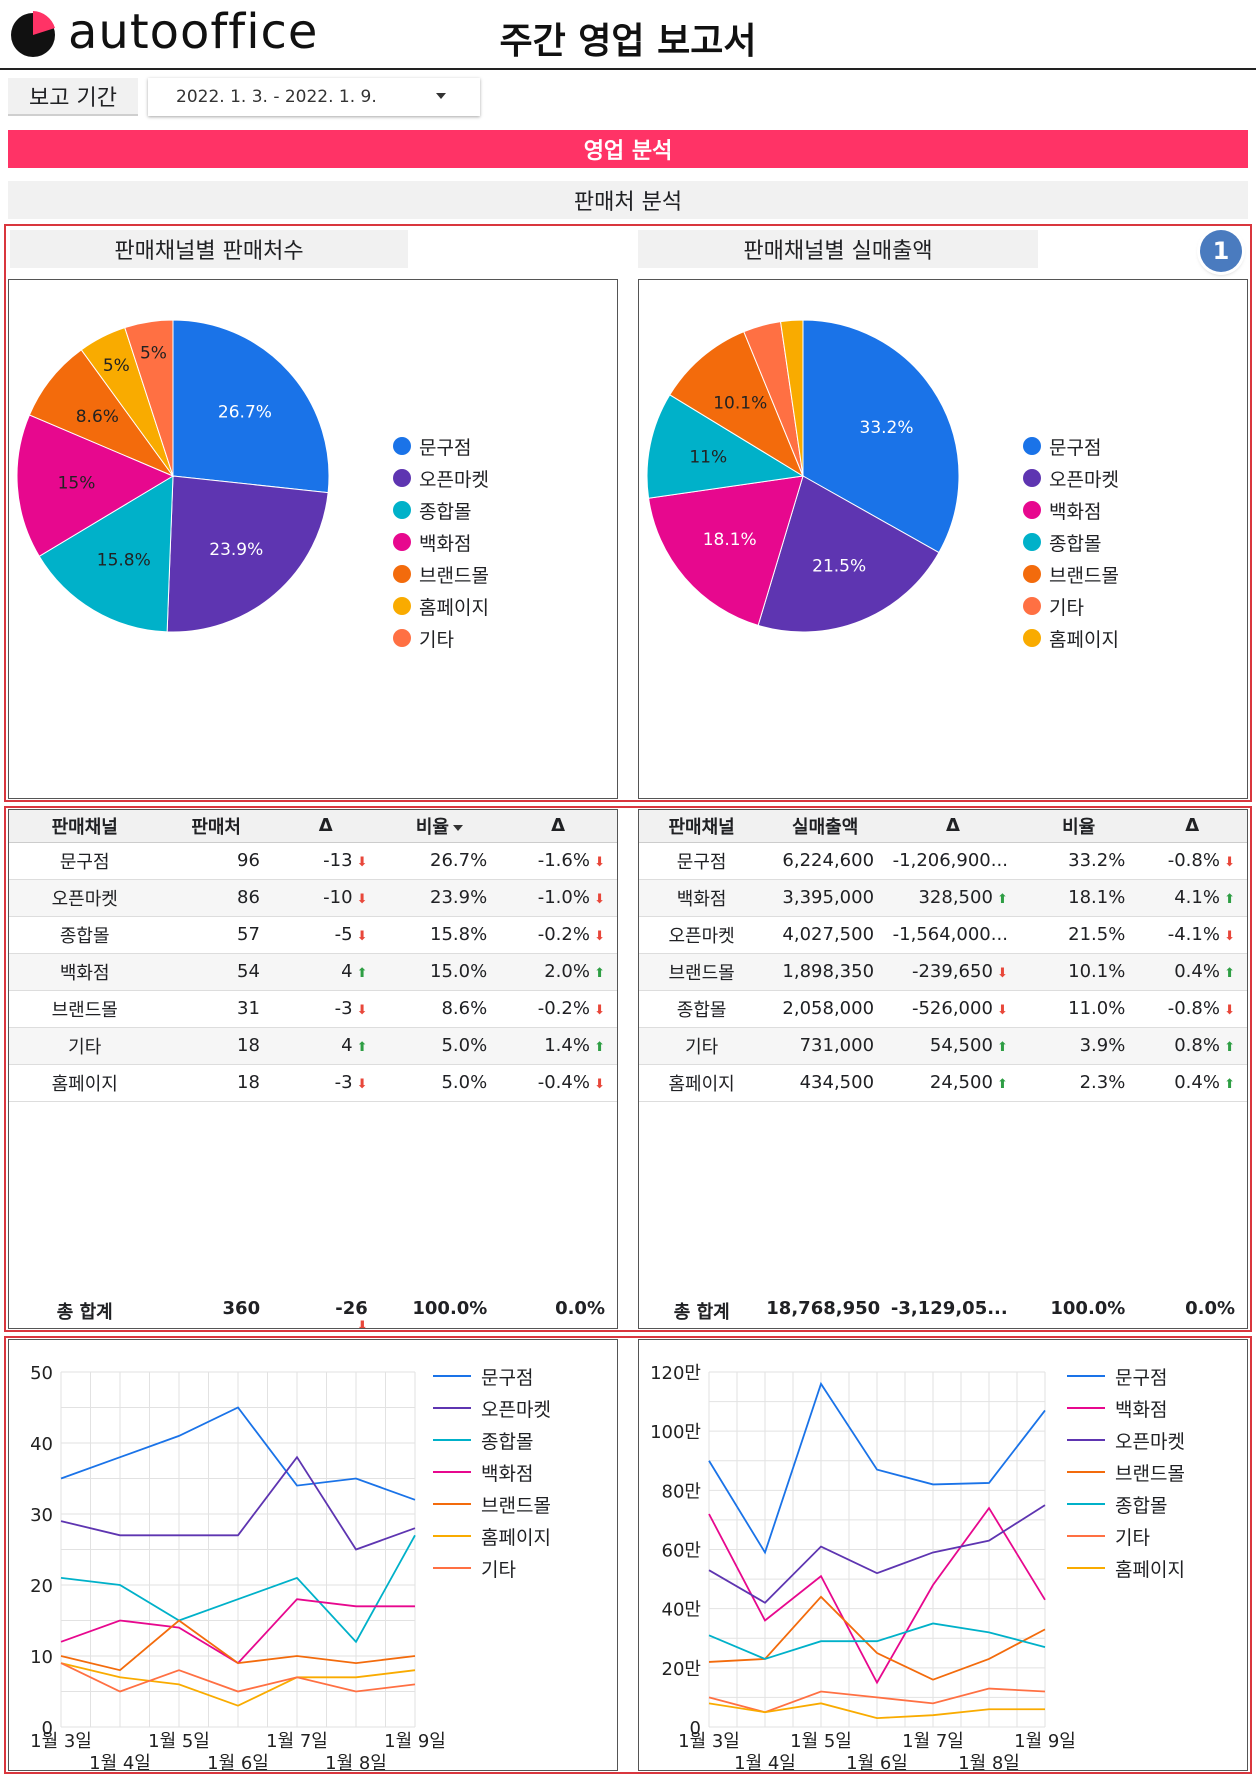 The image size is (1256, 1780). Describe the element at coordinates (825, 935) in the screenshot. I see `cell-value: 4,027,500` at that location.